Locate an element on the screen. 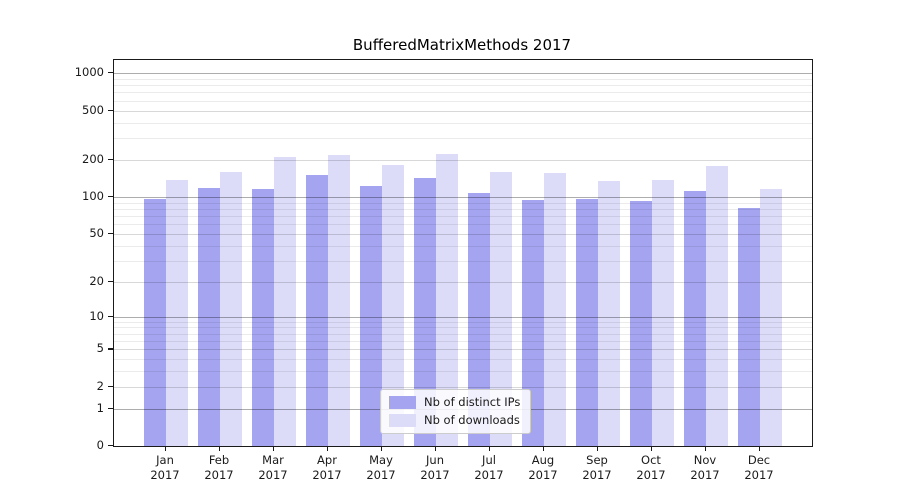 The height and width of the screenshot is (500, 900). bar-feb-ips is located at coordinates (209, 317).